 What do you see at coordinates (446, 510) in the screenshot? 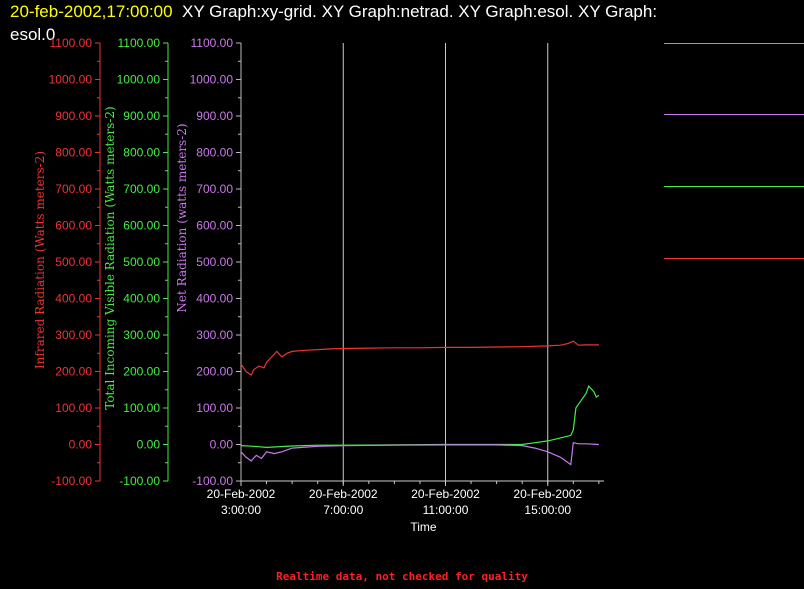
I see `x-tick-label-time: 11:00:00` at bounding box center [446, 510].